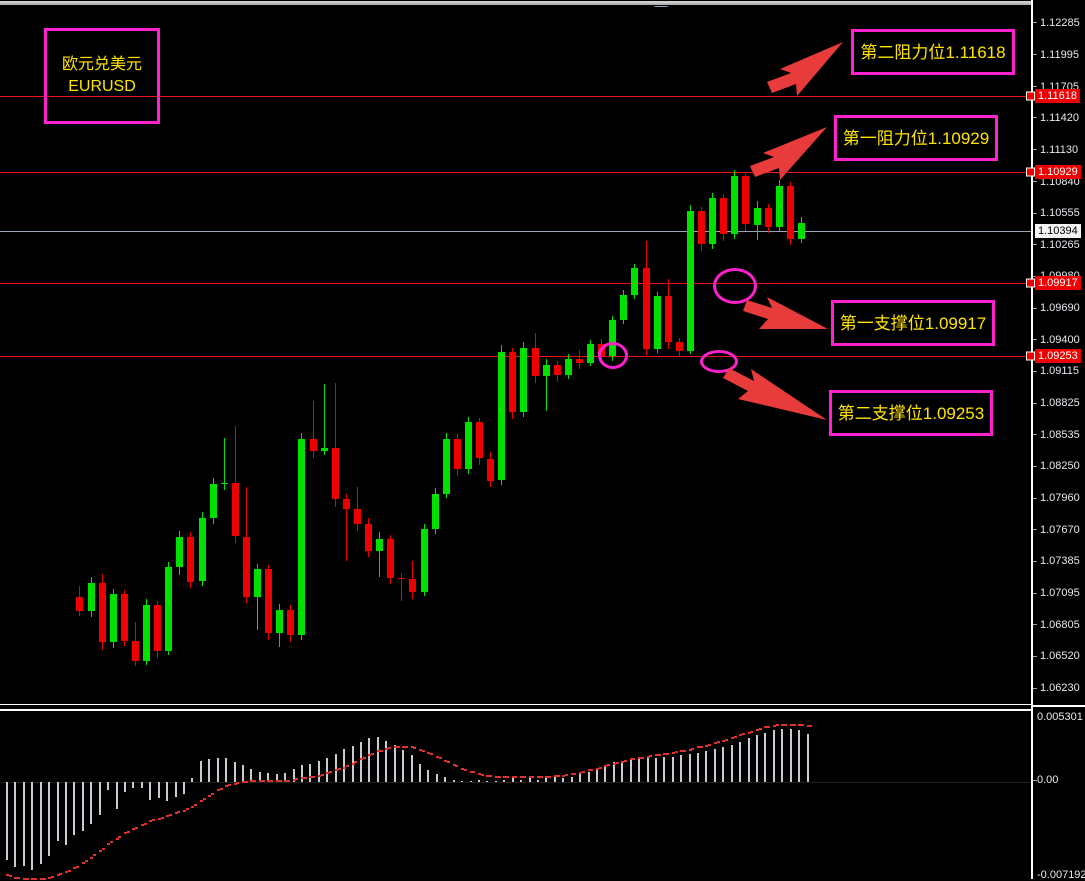 Image resolution: width=1085 pixels, height=881 pixels. I want to click on chart-scrollbar, so click(542, 6).